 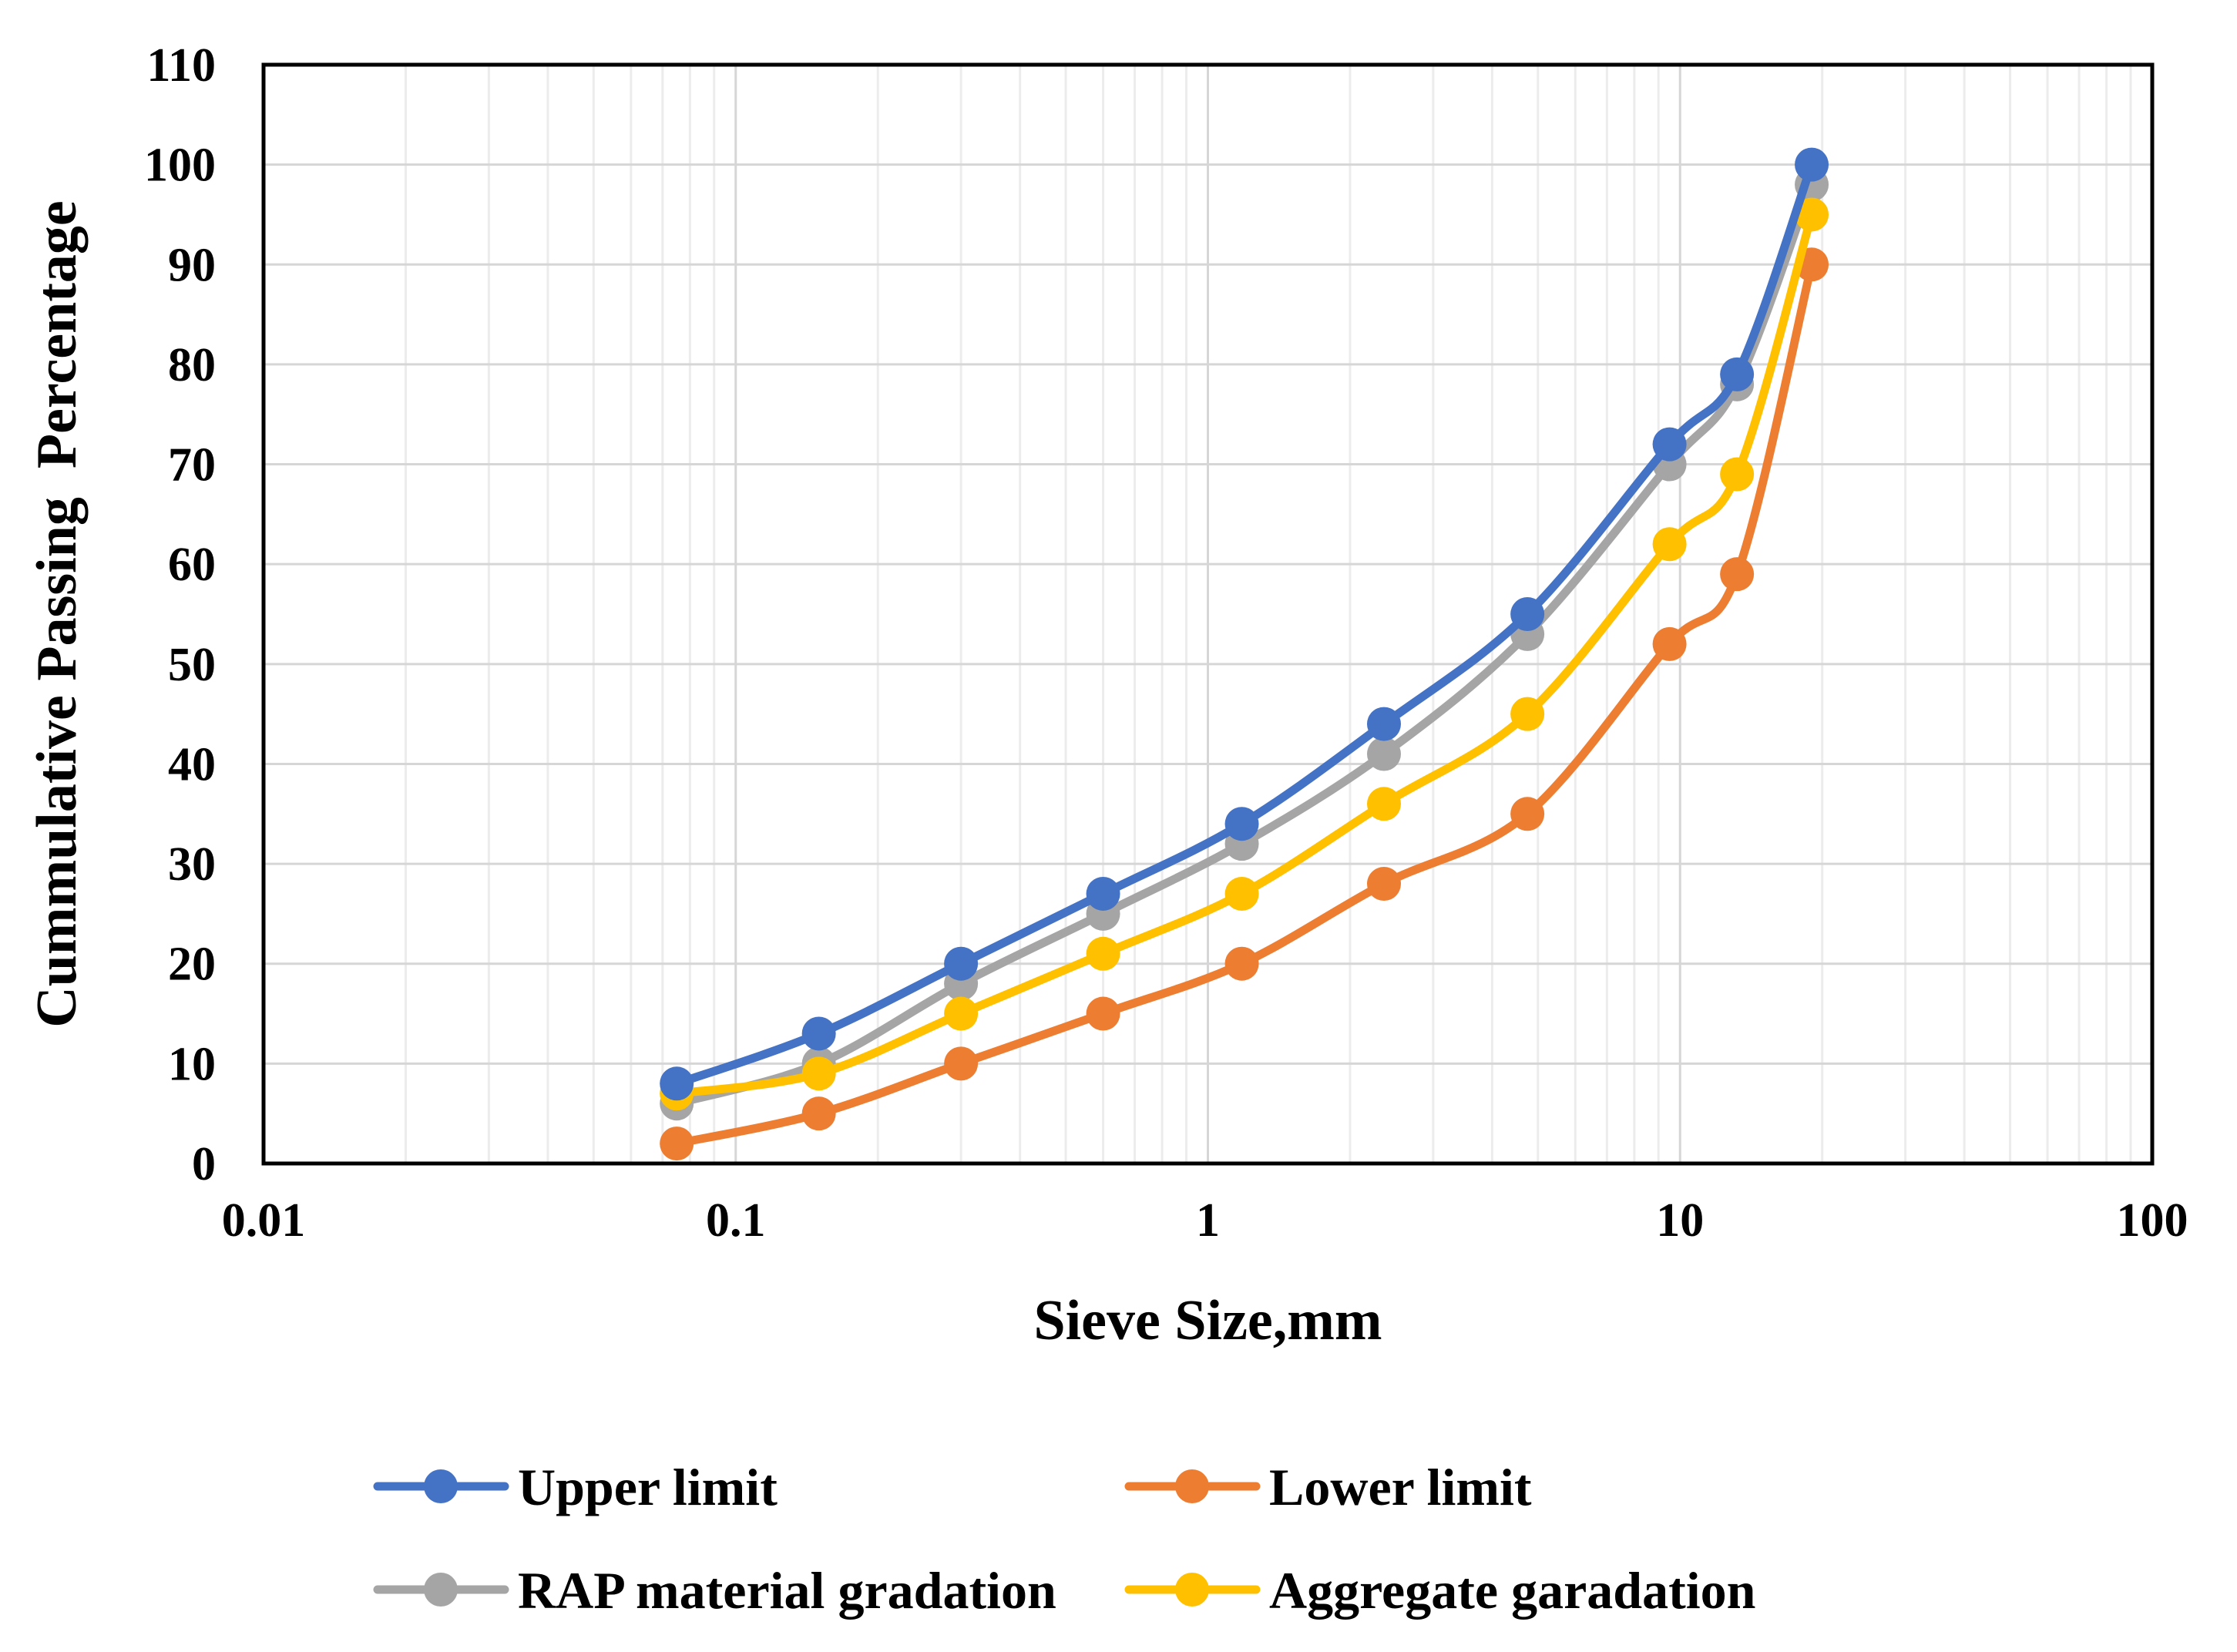 I want to click on y-tick-label: 80, so click(x=192, y=365).